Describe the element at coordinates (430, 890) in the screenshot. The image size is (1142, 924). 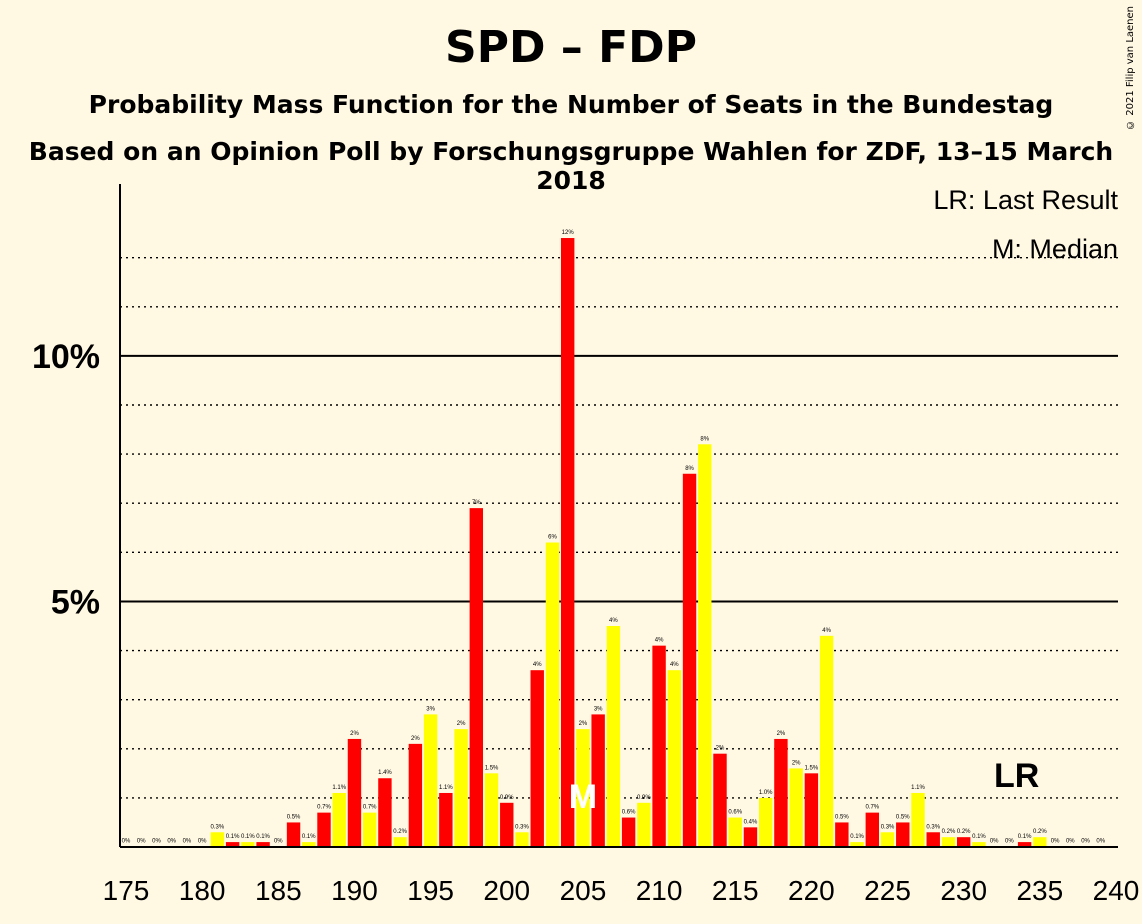
I see `x-tick-195: 195` at that location.